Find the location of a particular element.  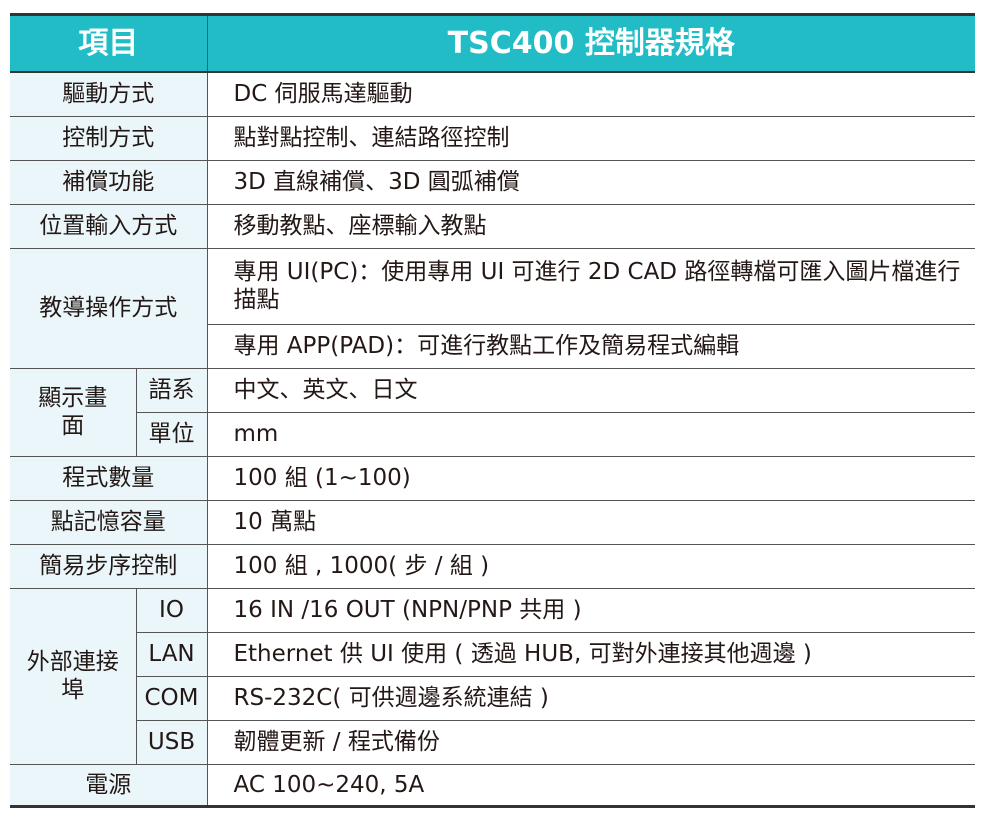

table-row: 驅動方式 DC 伺服馬達驅動 is located at coordinates (492, 94).